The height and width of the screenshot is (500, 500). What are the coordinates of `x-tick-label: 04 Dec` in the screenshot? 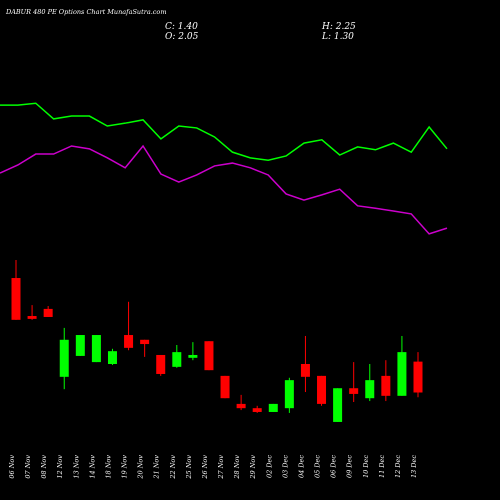 It's located at (301, 466).